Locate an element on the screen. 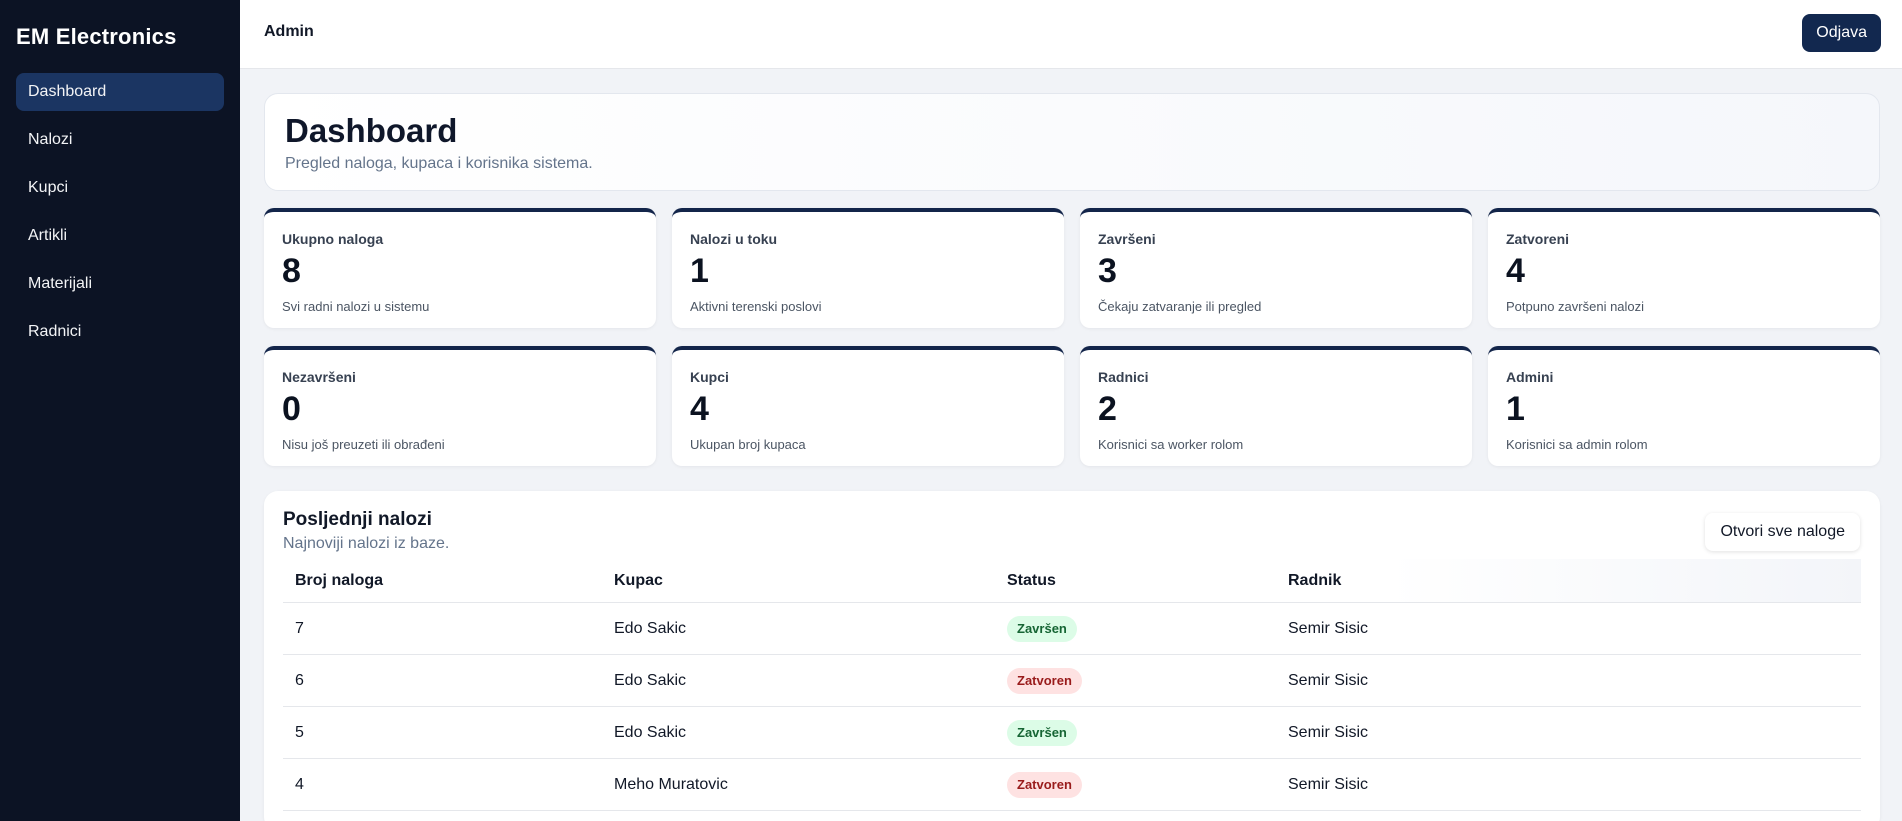  stat-description: Ukupan broj kupaca is located at coordinates (748, 444).